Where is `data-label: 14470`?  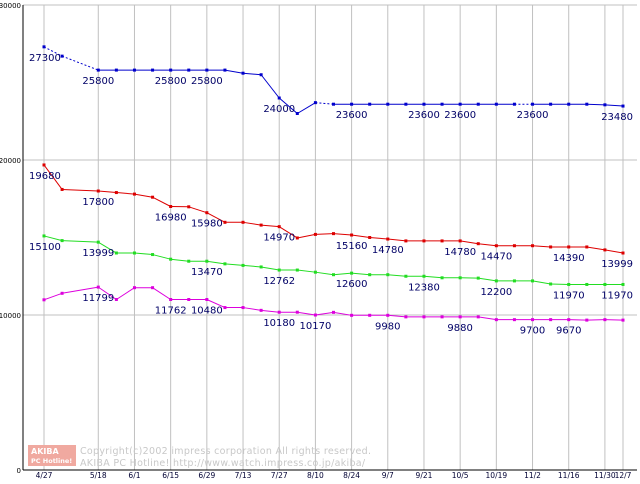 data-label: 14470 is located at coordinates (496, 257).